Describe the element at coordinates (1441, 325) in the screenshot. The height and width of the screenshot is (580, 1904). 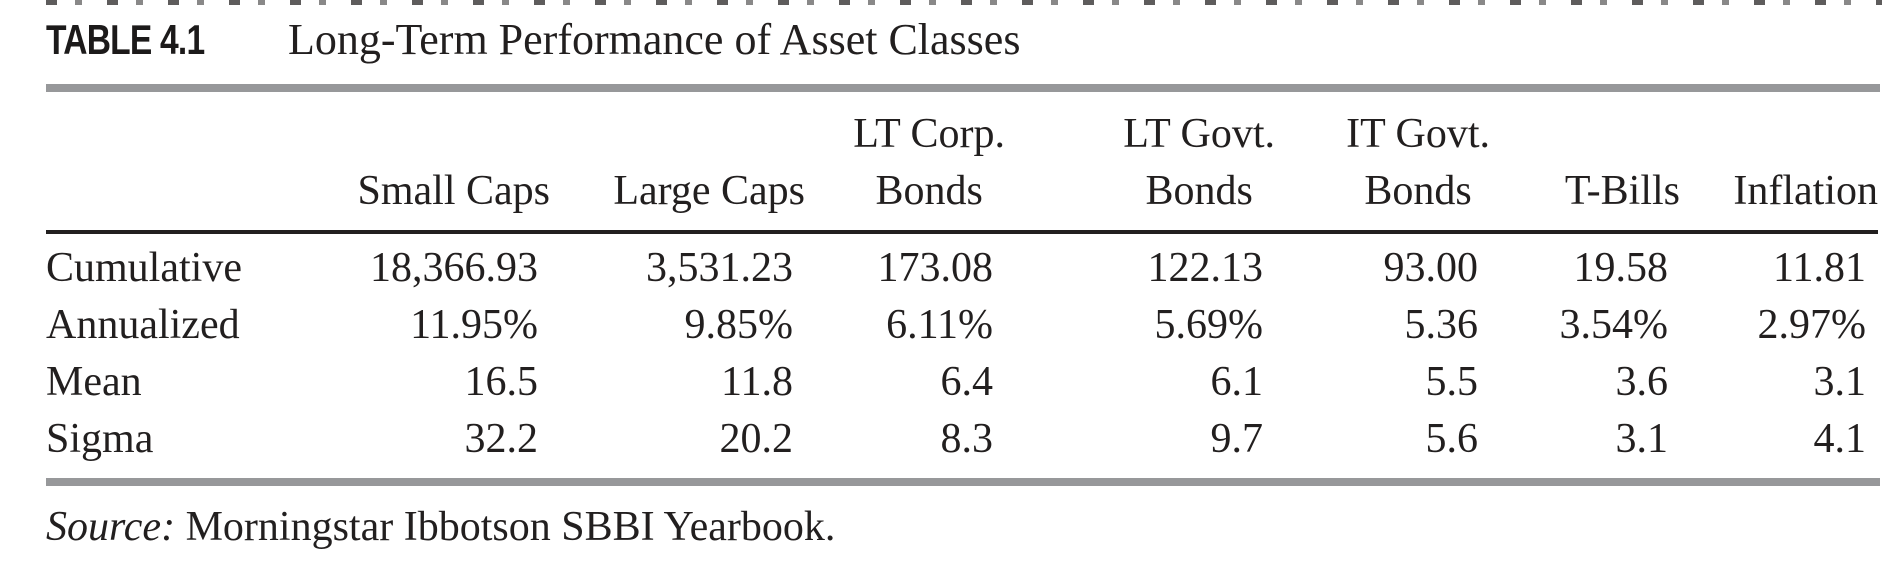
I see `data-cell: 5.36` at that location.